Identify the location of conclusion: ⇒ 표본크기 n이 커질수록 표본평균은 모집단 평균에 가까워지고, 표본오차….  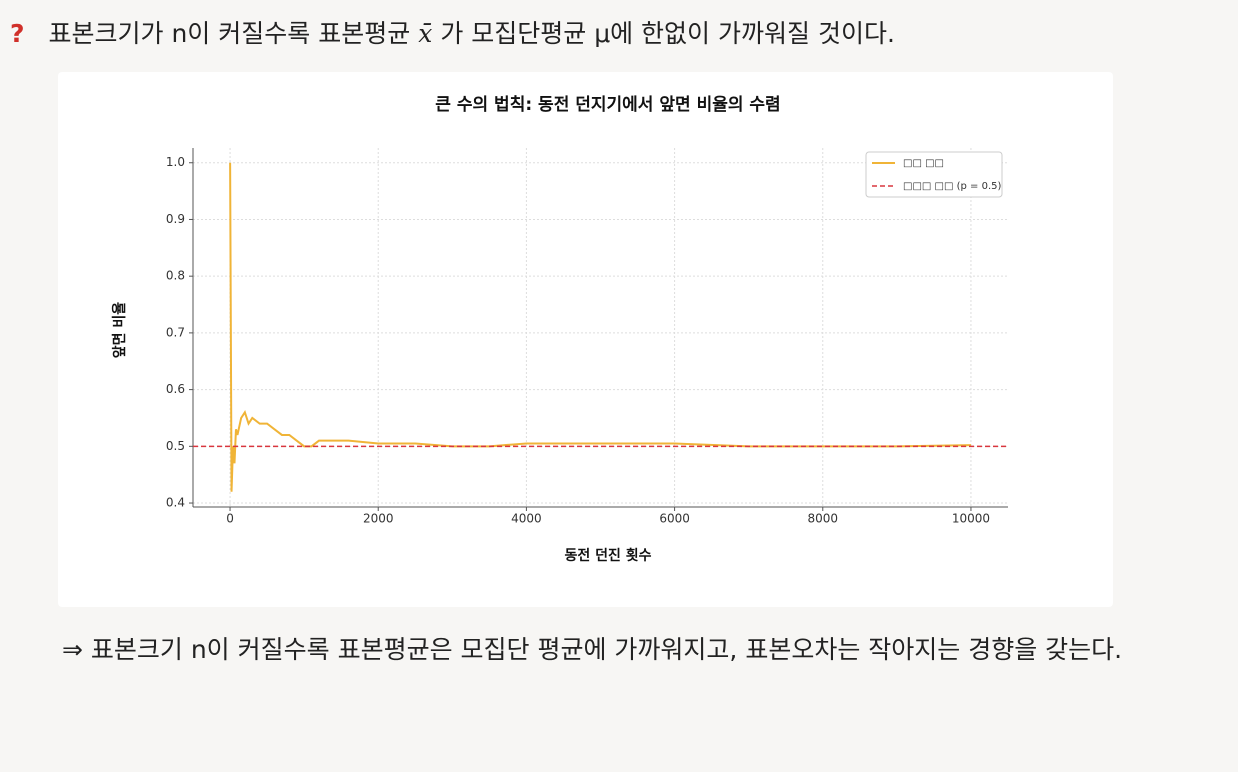
(592, 649).